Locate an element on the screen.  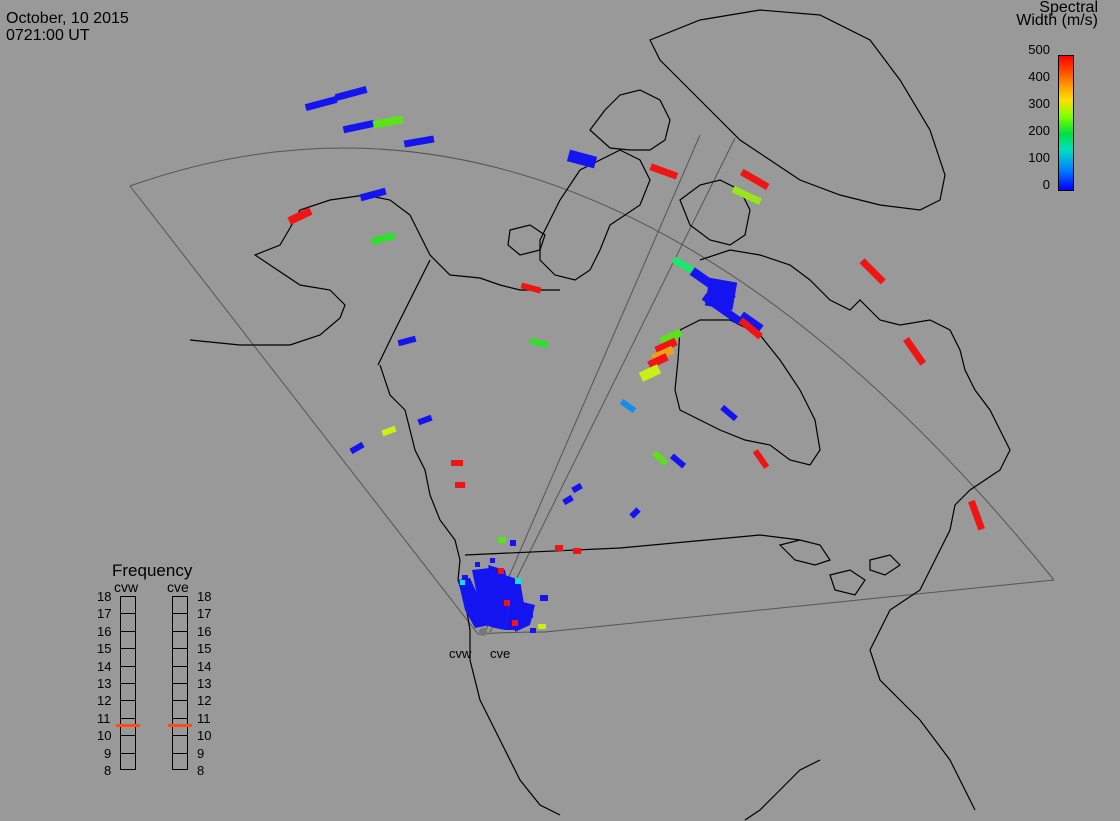
colorbar-title-line1: Spectral is located at coordinates (1068, 8).